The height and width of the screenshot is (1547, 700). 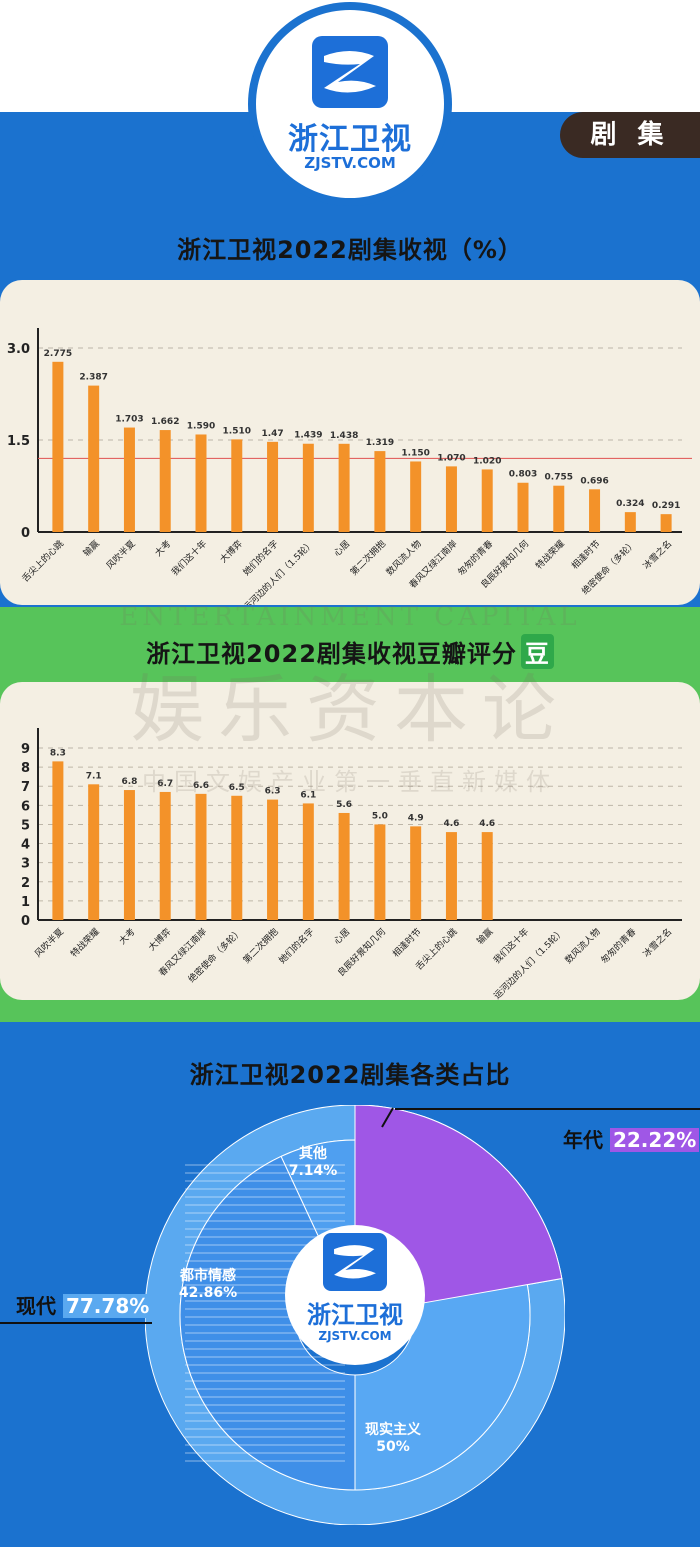 I want to click on chart3-title: 浙江卫视2022剧集各类占比, so click(x=350, y=1075).